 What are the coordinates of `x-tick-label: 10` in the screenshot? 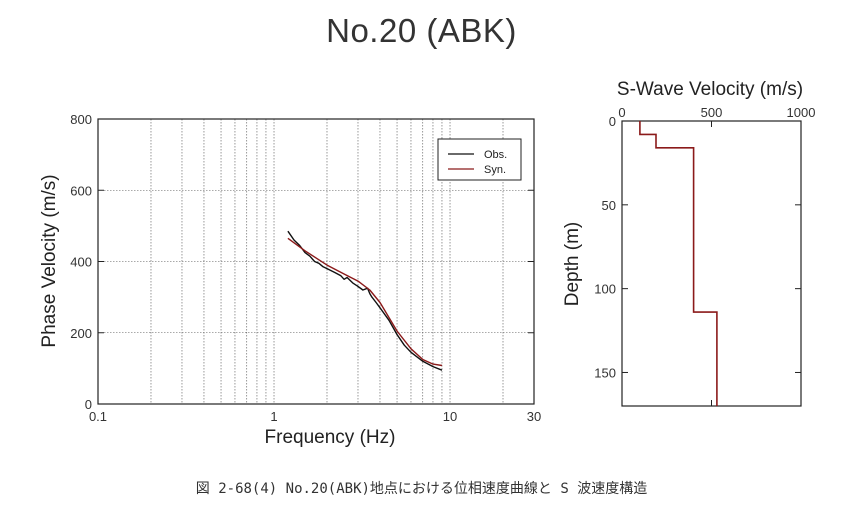 It's located at (450, 416).